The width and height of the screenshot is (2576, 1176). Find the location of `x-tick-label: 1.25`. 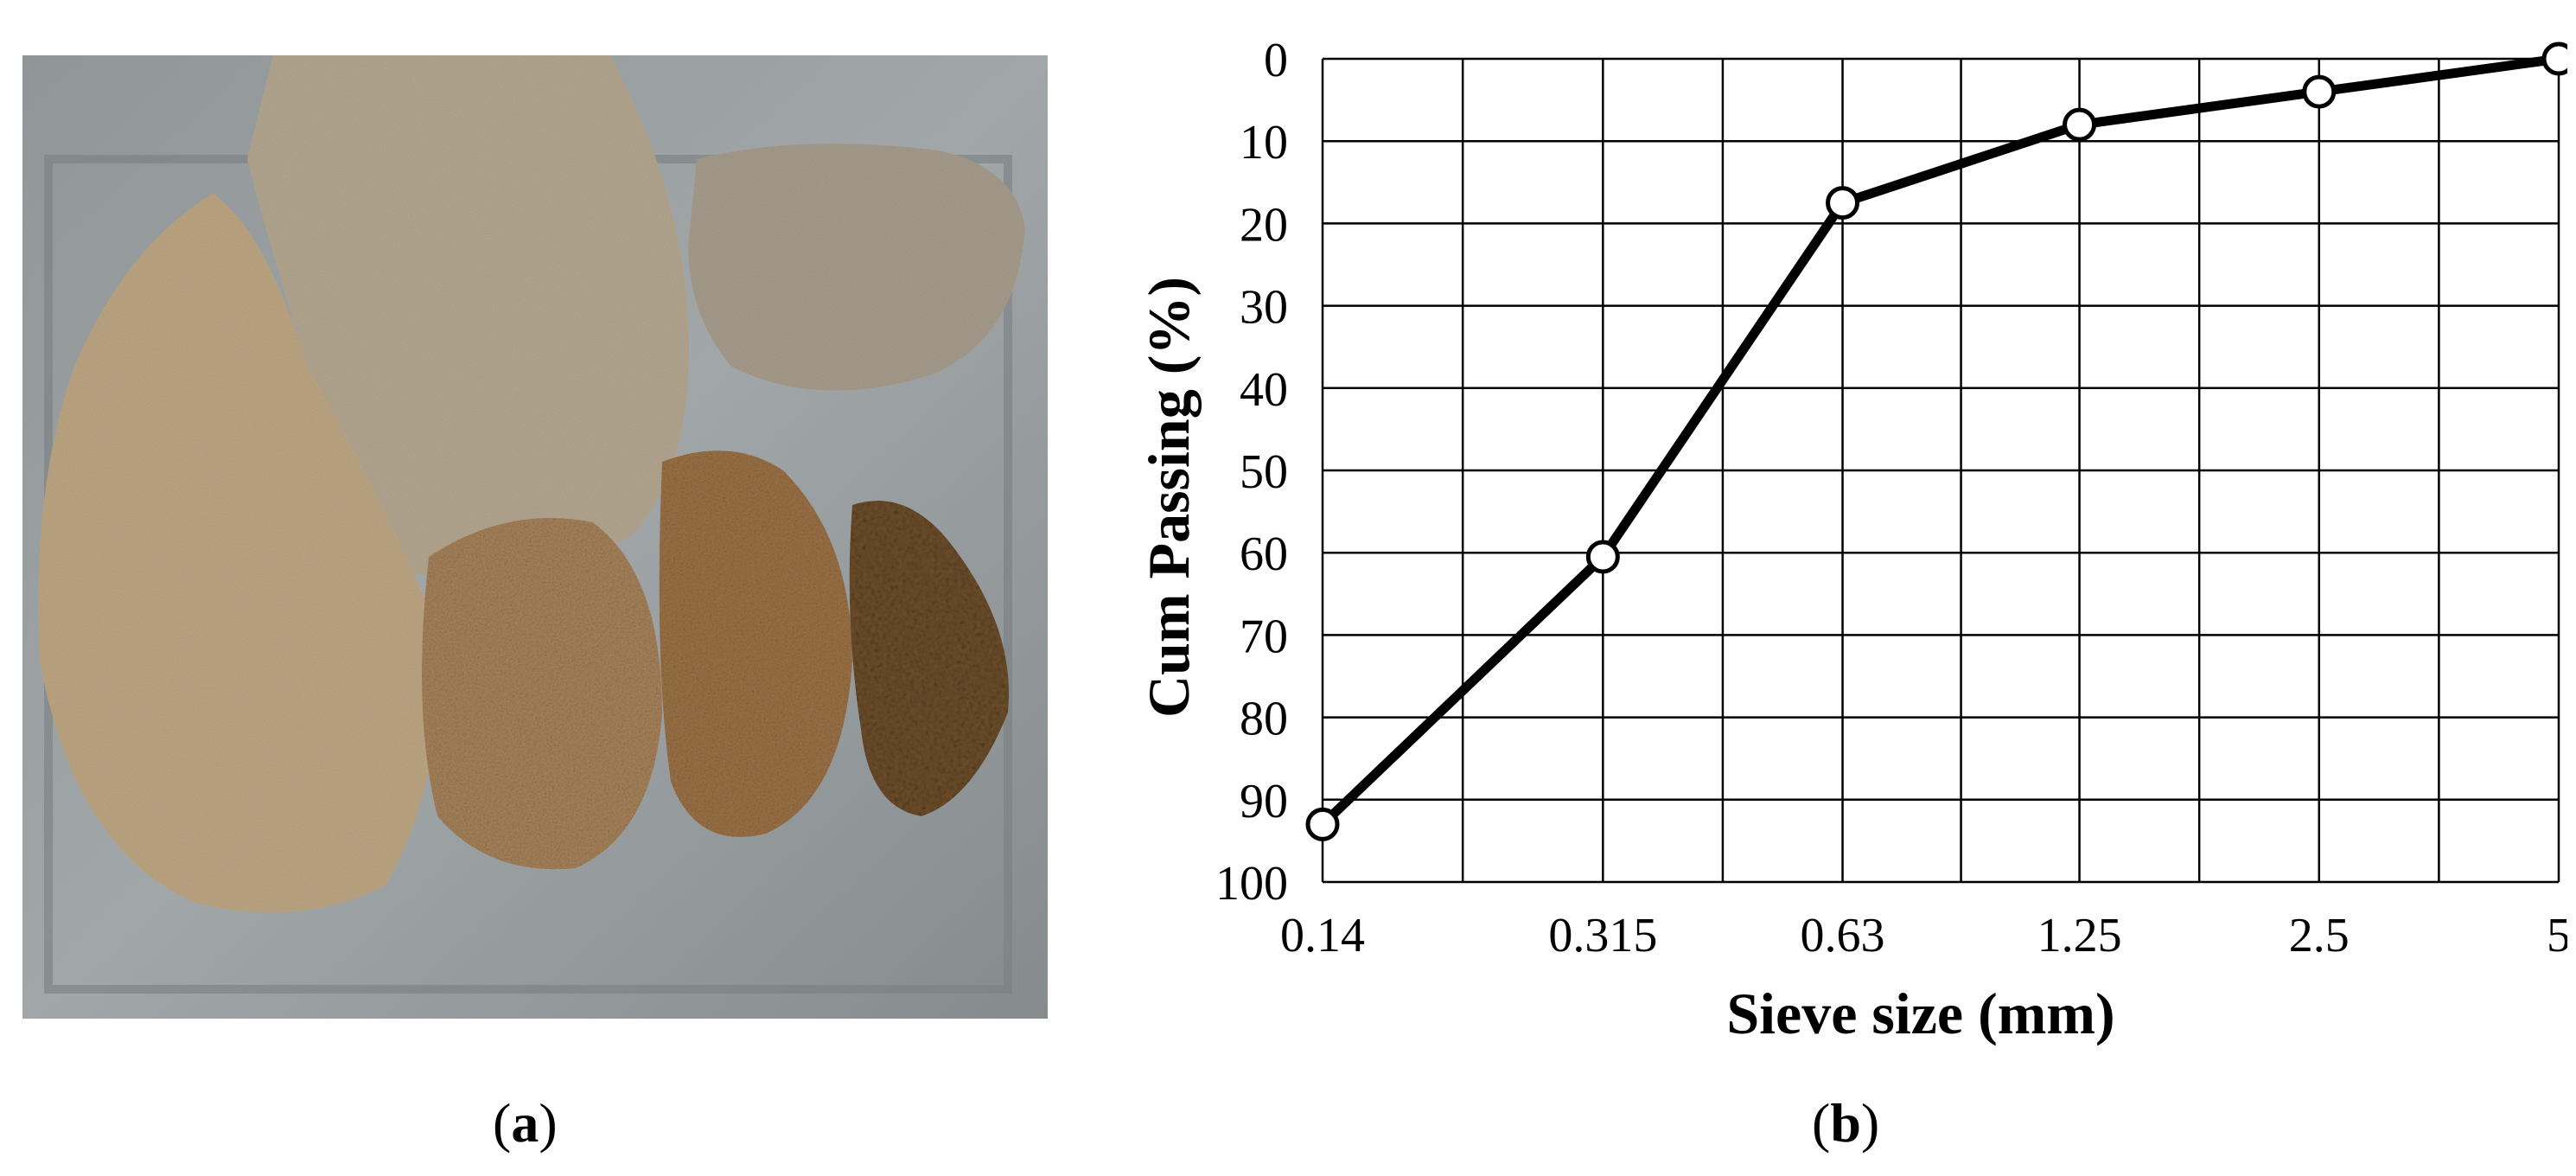

x-tick-label: 1.25 is located at coordinates (2079, 936).